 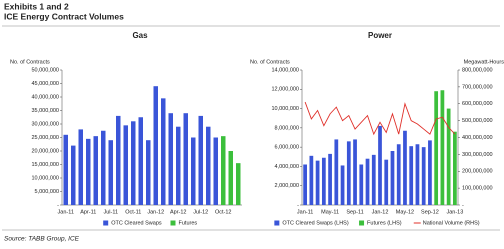 What do you see at coordinates (45, 124) in the screenshot?
I see `y-tick-label: 30,000,000` at bounding box center [45, 124].